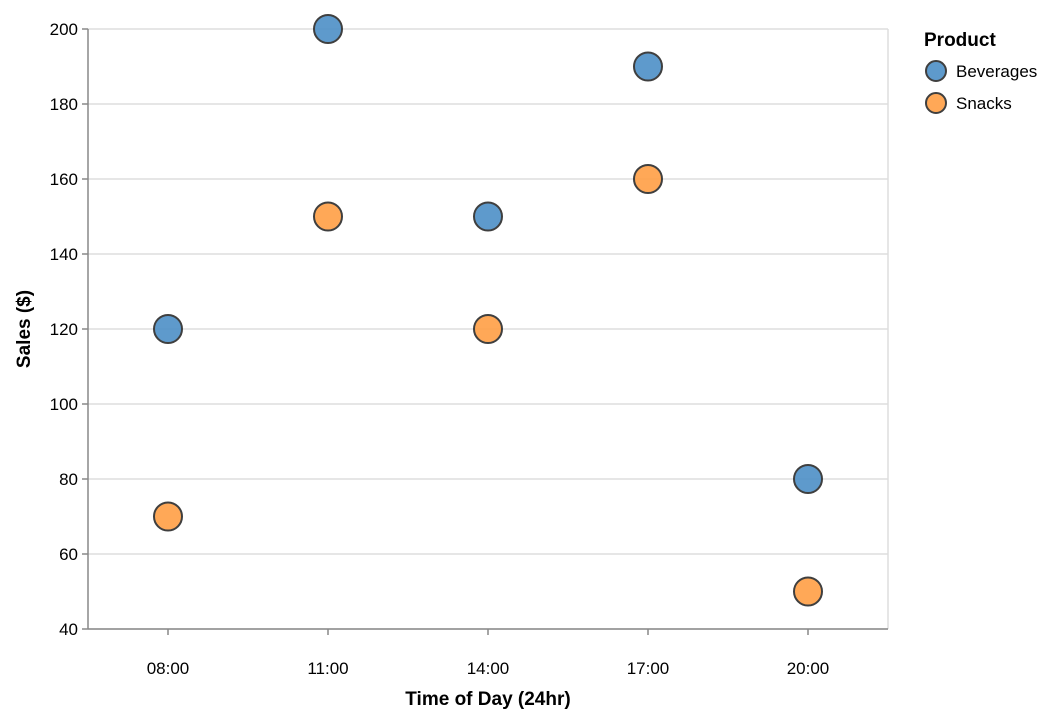 This screenshot has height=723, width=1062. What do you see at coordinates (64, 404) in the screenshot?
I see `y-tick-label: 100` at bounding box center [64, 404].